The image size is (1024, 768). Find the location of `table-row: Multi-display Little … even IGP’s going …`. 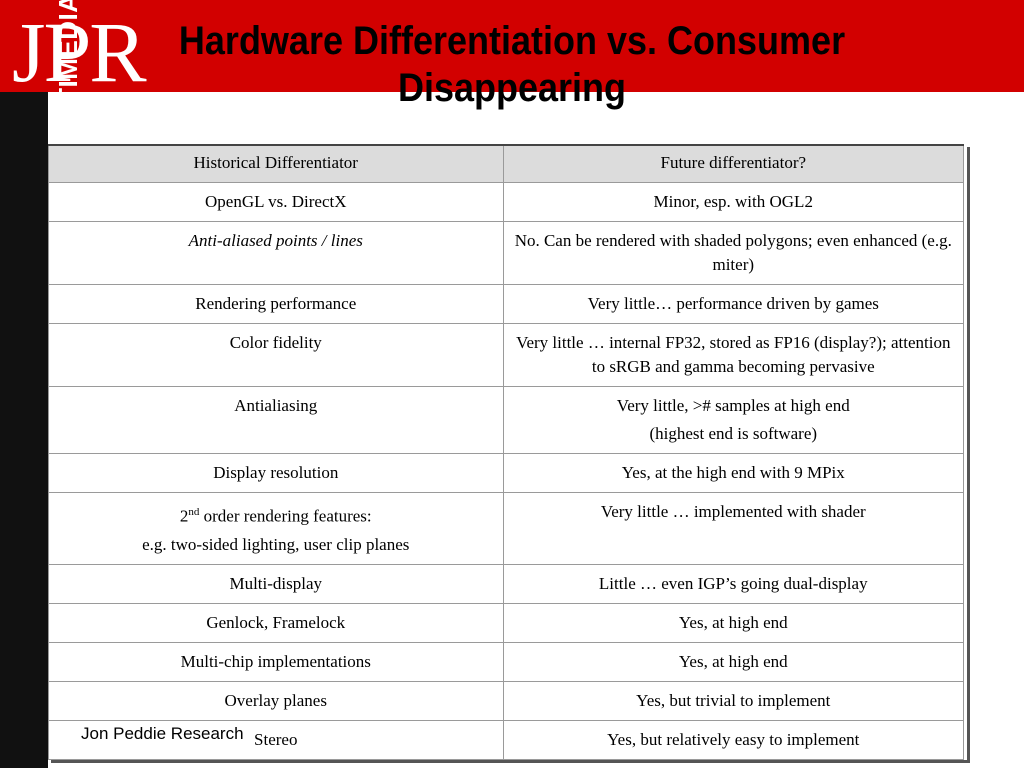

table-row: Multi-display Little … even IGP’s going … is located at coordinates (506, 583).